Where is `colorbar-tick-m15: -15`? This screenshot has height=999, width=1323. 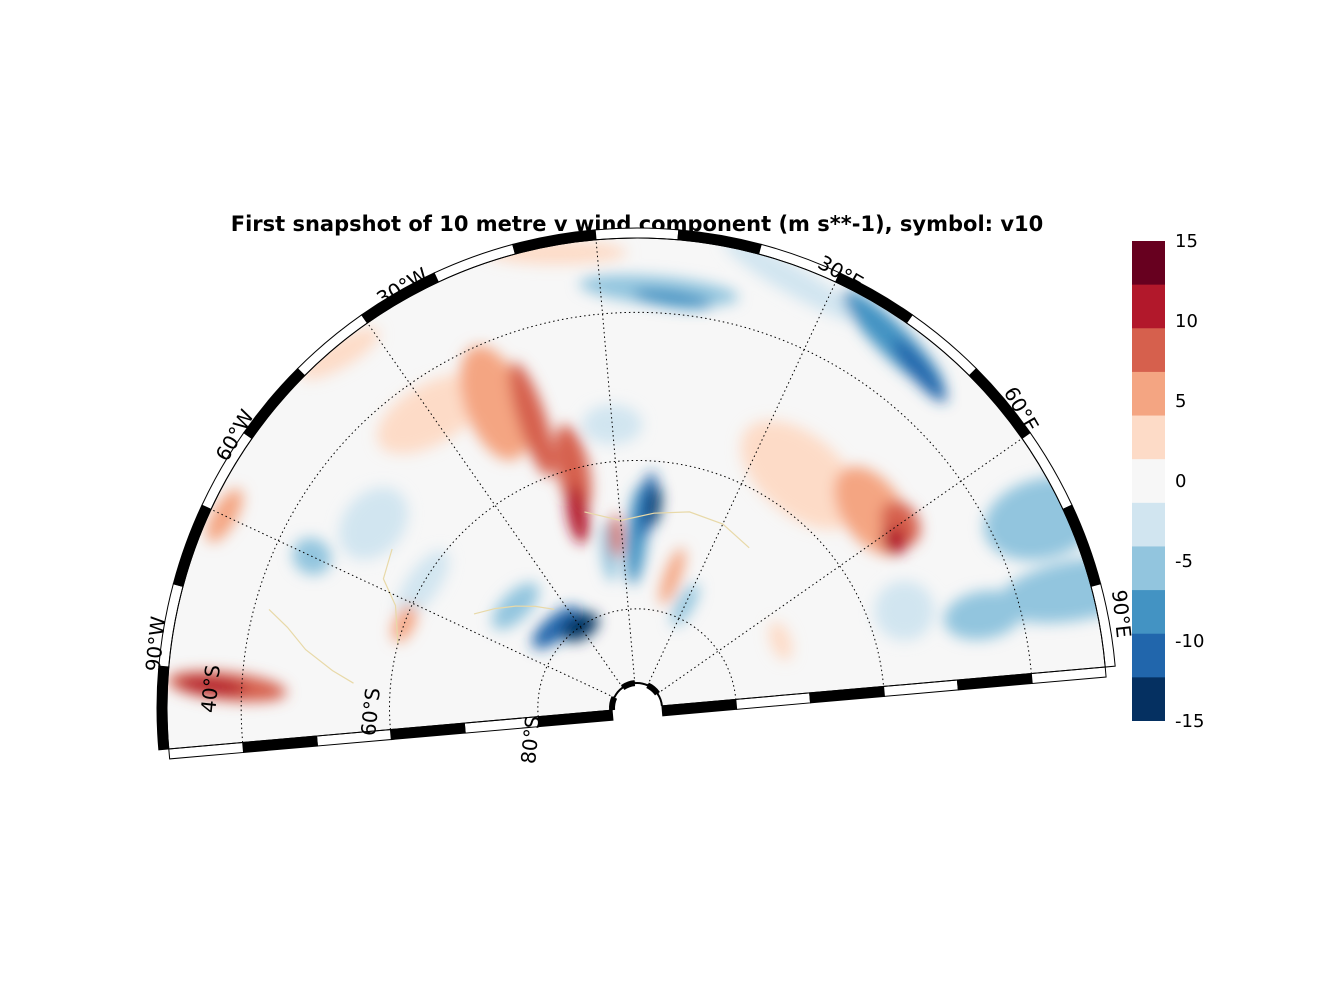
colorbar-tick-m15: -15 is located at coordinates (1190, 721).